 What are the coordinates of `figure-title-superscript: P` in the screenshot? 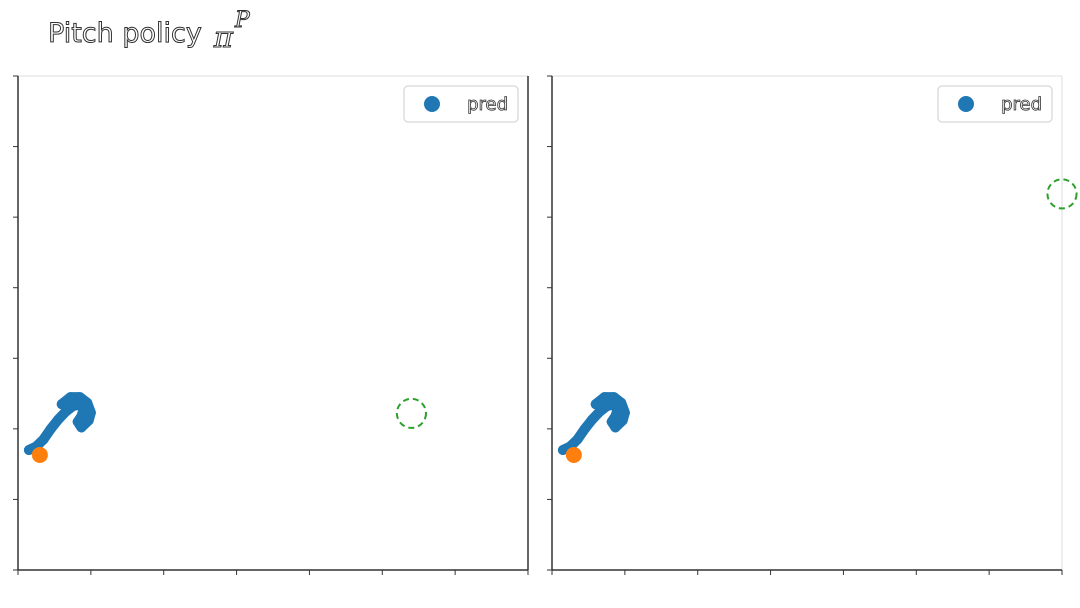 It's located at (242, 21).